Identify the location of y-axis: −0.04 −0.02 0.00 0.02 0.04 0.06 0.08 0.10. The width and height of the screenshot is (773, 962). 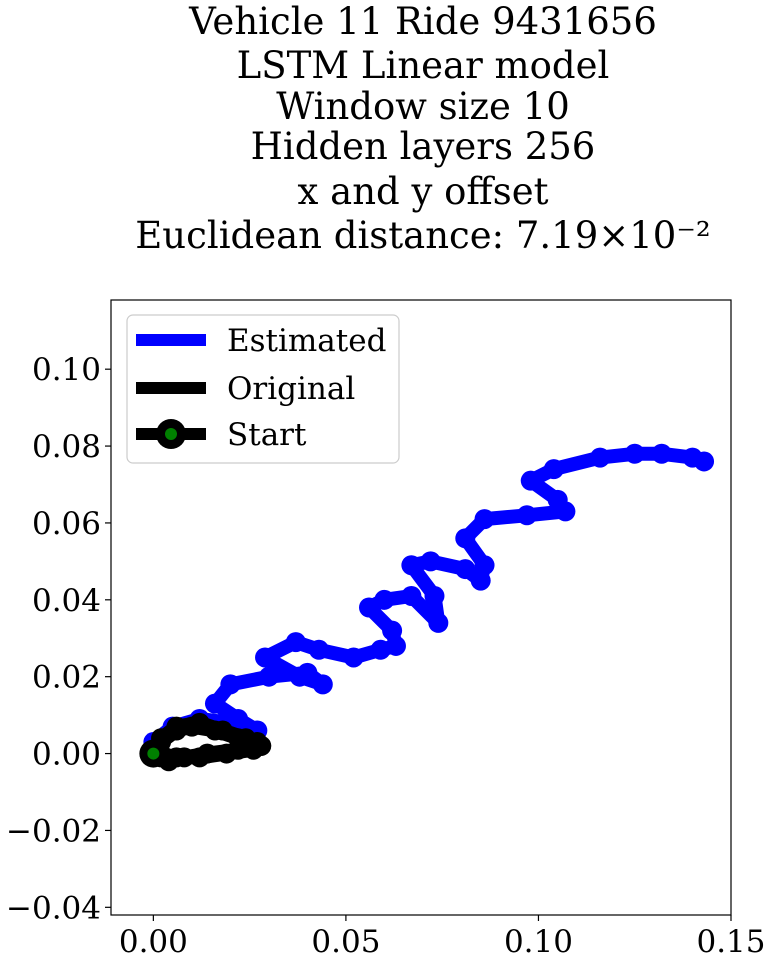
(58, 639).